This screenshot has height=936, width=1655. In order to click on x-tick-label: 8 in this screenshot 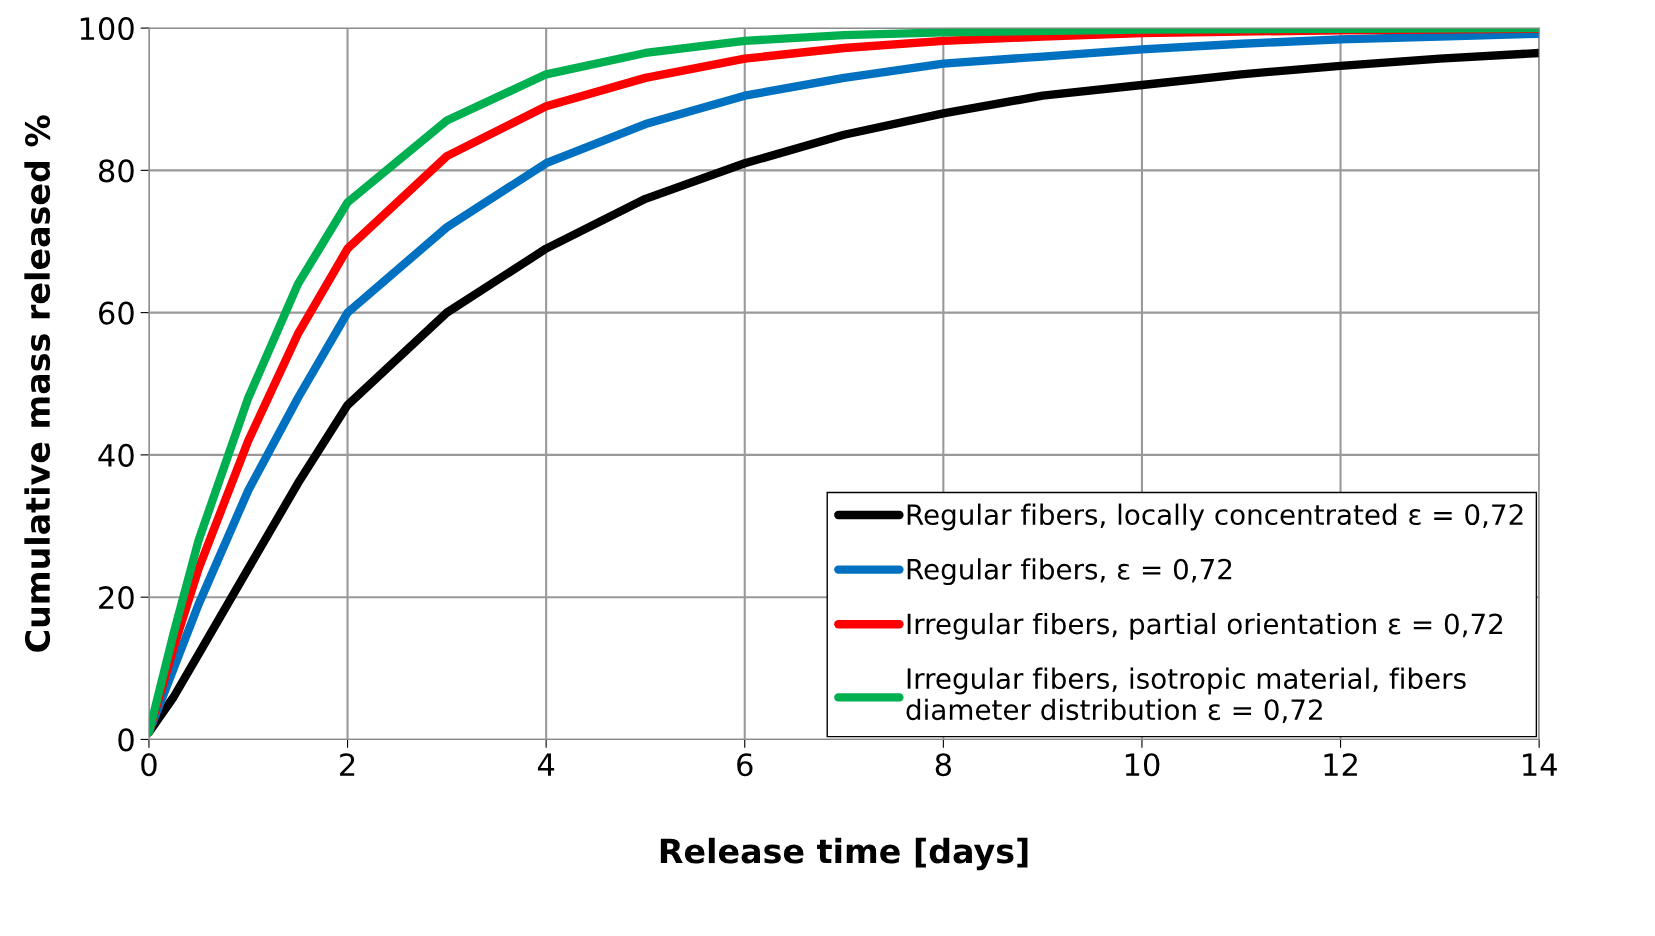, I will do `click(943, 765)`.